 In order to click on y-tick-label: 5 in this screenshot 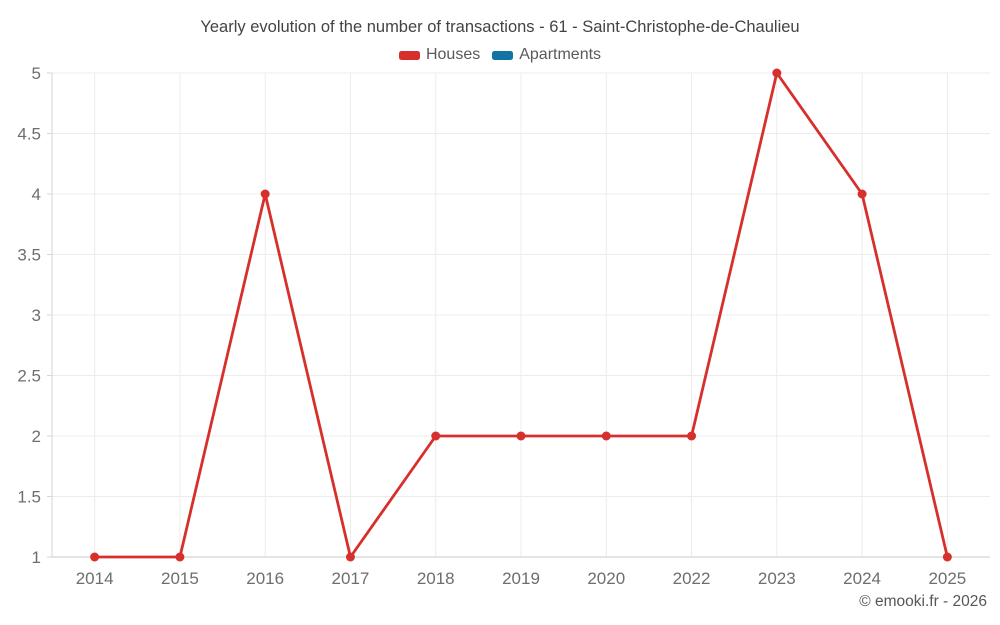, I will do `click(36, 73)`.